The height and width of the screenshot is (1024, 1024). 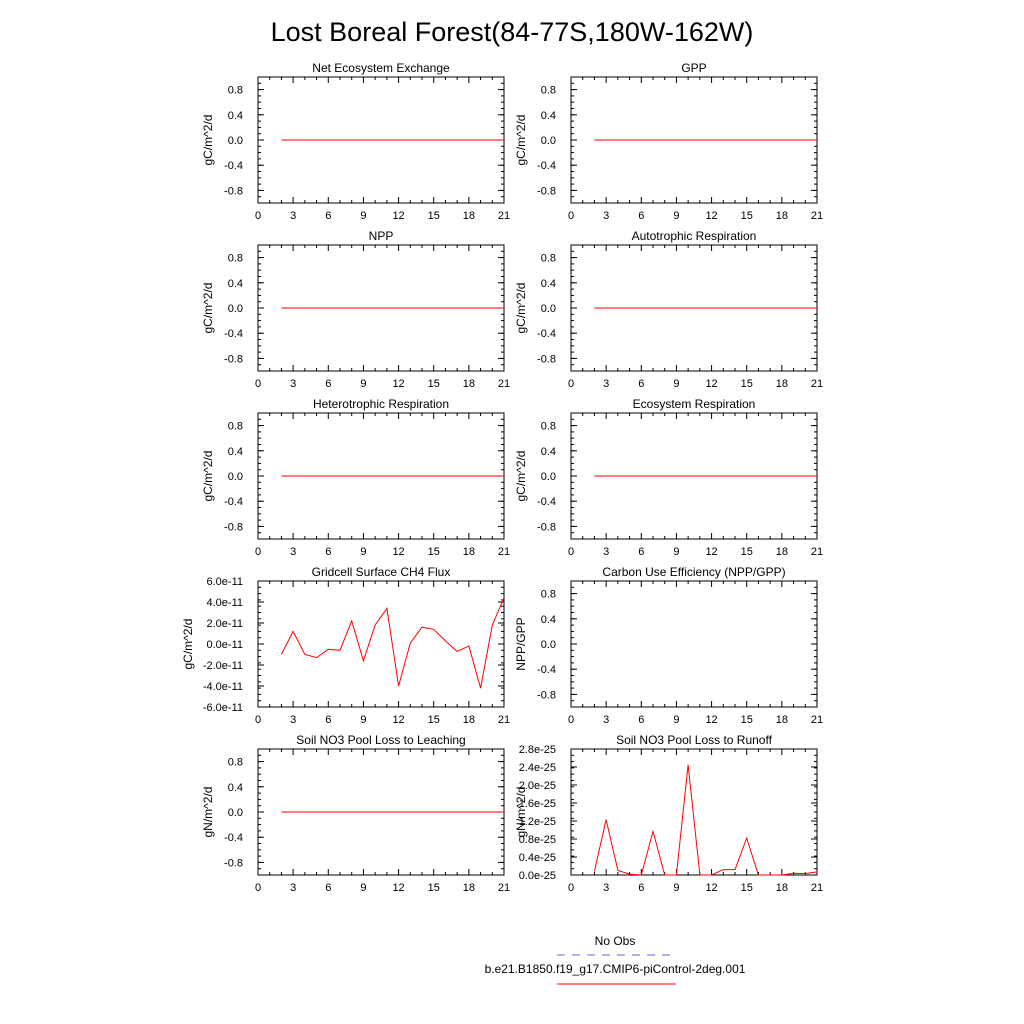 I want to click on y-tick-label: 6.0e-11, so click(x=225, y=582).